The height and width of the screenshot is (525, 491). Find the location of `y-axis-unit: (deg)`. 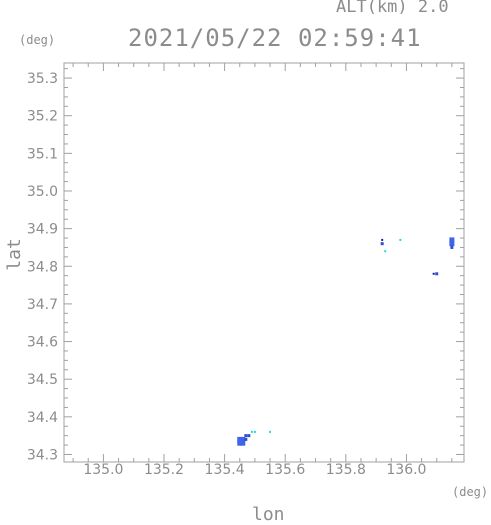

y-axis-unit: (deg) is located at coordinates (37, 40).